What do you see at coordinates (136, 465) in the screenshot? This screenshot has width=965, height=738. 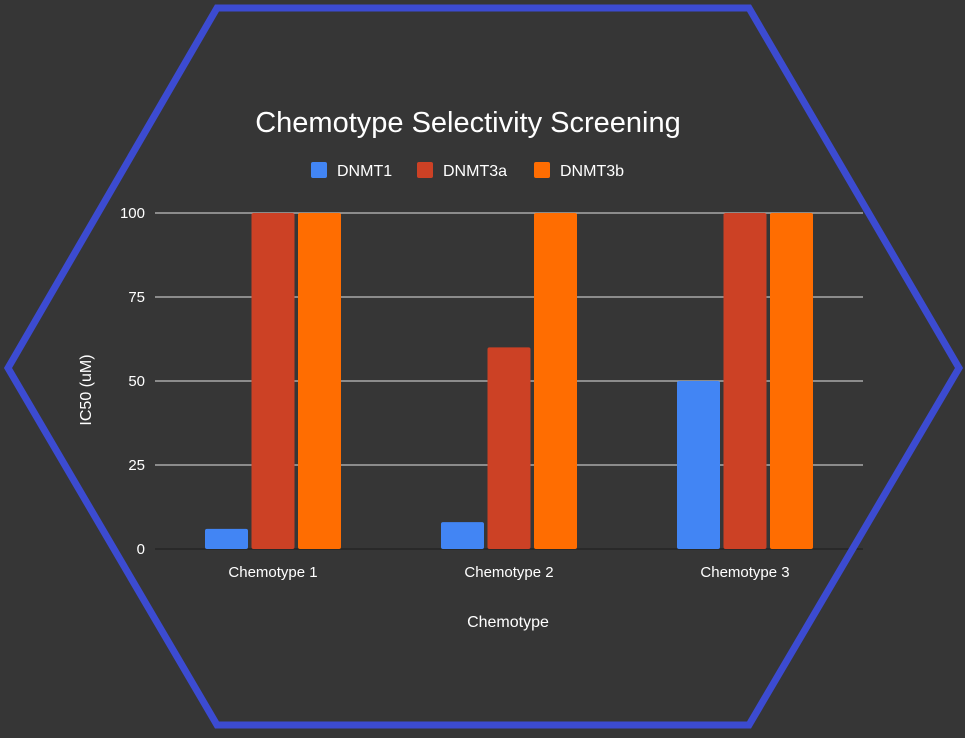 I see `y-tick-label: 25` at bounding box center [136, 465].